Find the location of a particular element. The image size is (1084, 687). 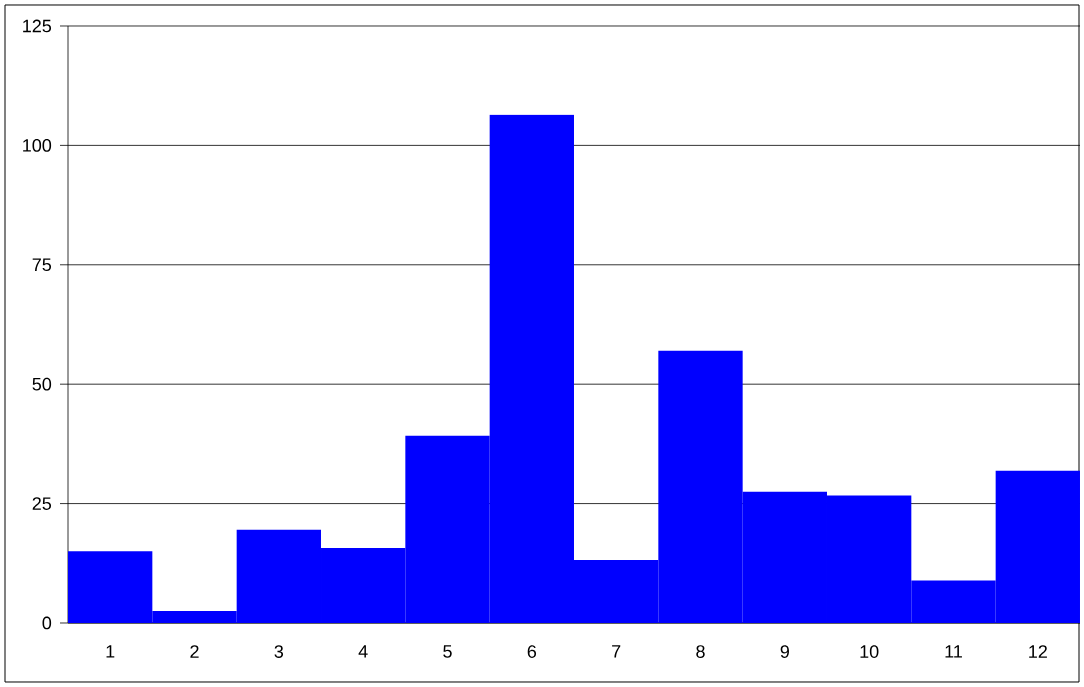

x-tick-label: 8 is located at coordinates (700, 651).